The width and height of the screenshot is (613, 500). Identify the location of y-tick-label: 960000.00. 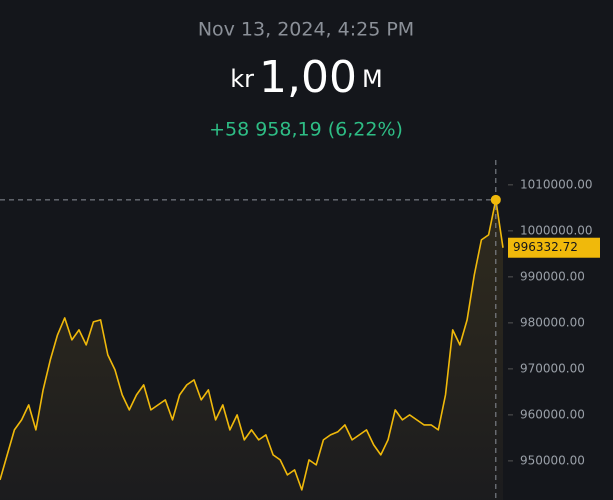
(552, 414).